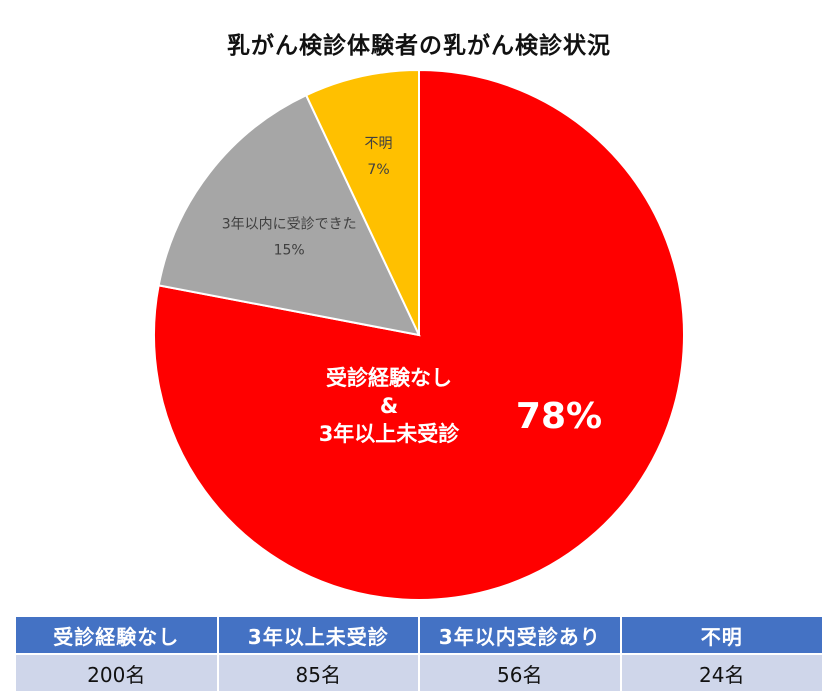  Describe the element at coordinates (419, 46) in the screenshot. I see `chart-title: 乳がん検診体験者の乳がん検診状況` at that location.